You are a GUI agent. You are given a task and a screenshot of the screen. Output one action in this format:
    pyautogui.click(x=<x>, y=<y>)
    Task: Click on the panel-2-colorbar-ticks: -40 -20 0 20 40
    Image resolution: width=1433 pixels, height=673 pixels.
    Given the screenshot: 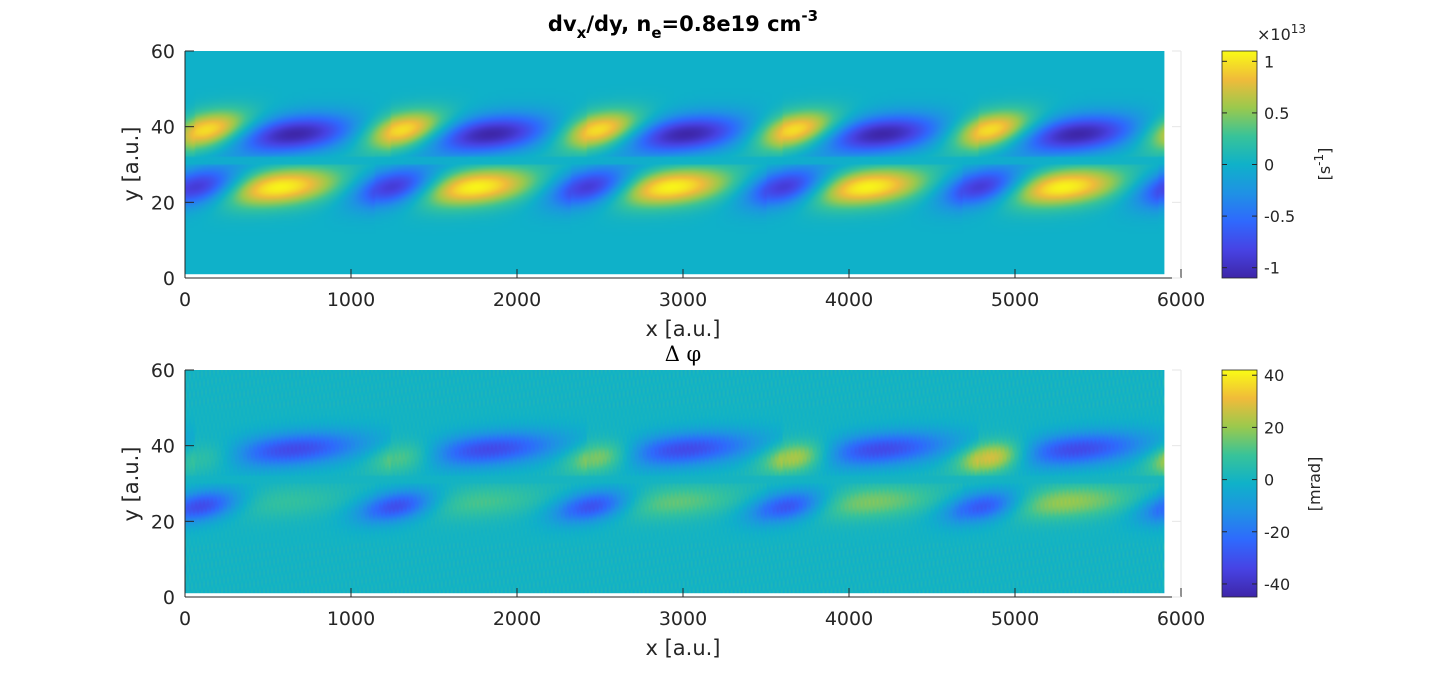 What is the action you would take?
    pyautogui.click(x=1256, y=480)
    